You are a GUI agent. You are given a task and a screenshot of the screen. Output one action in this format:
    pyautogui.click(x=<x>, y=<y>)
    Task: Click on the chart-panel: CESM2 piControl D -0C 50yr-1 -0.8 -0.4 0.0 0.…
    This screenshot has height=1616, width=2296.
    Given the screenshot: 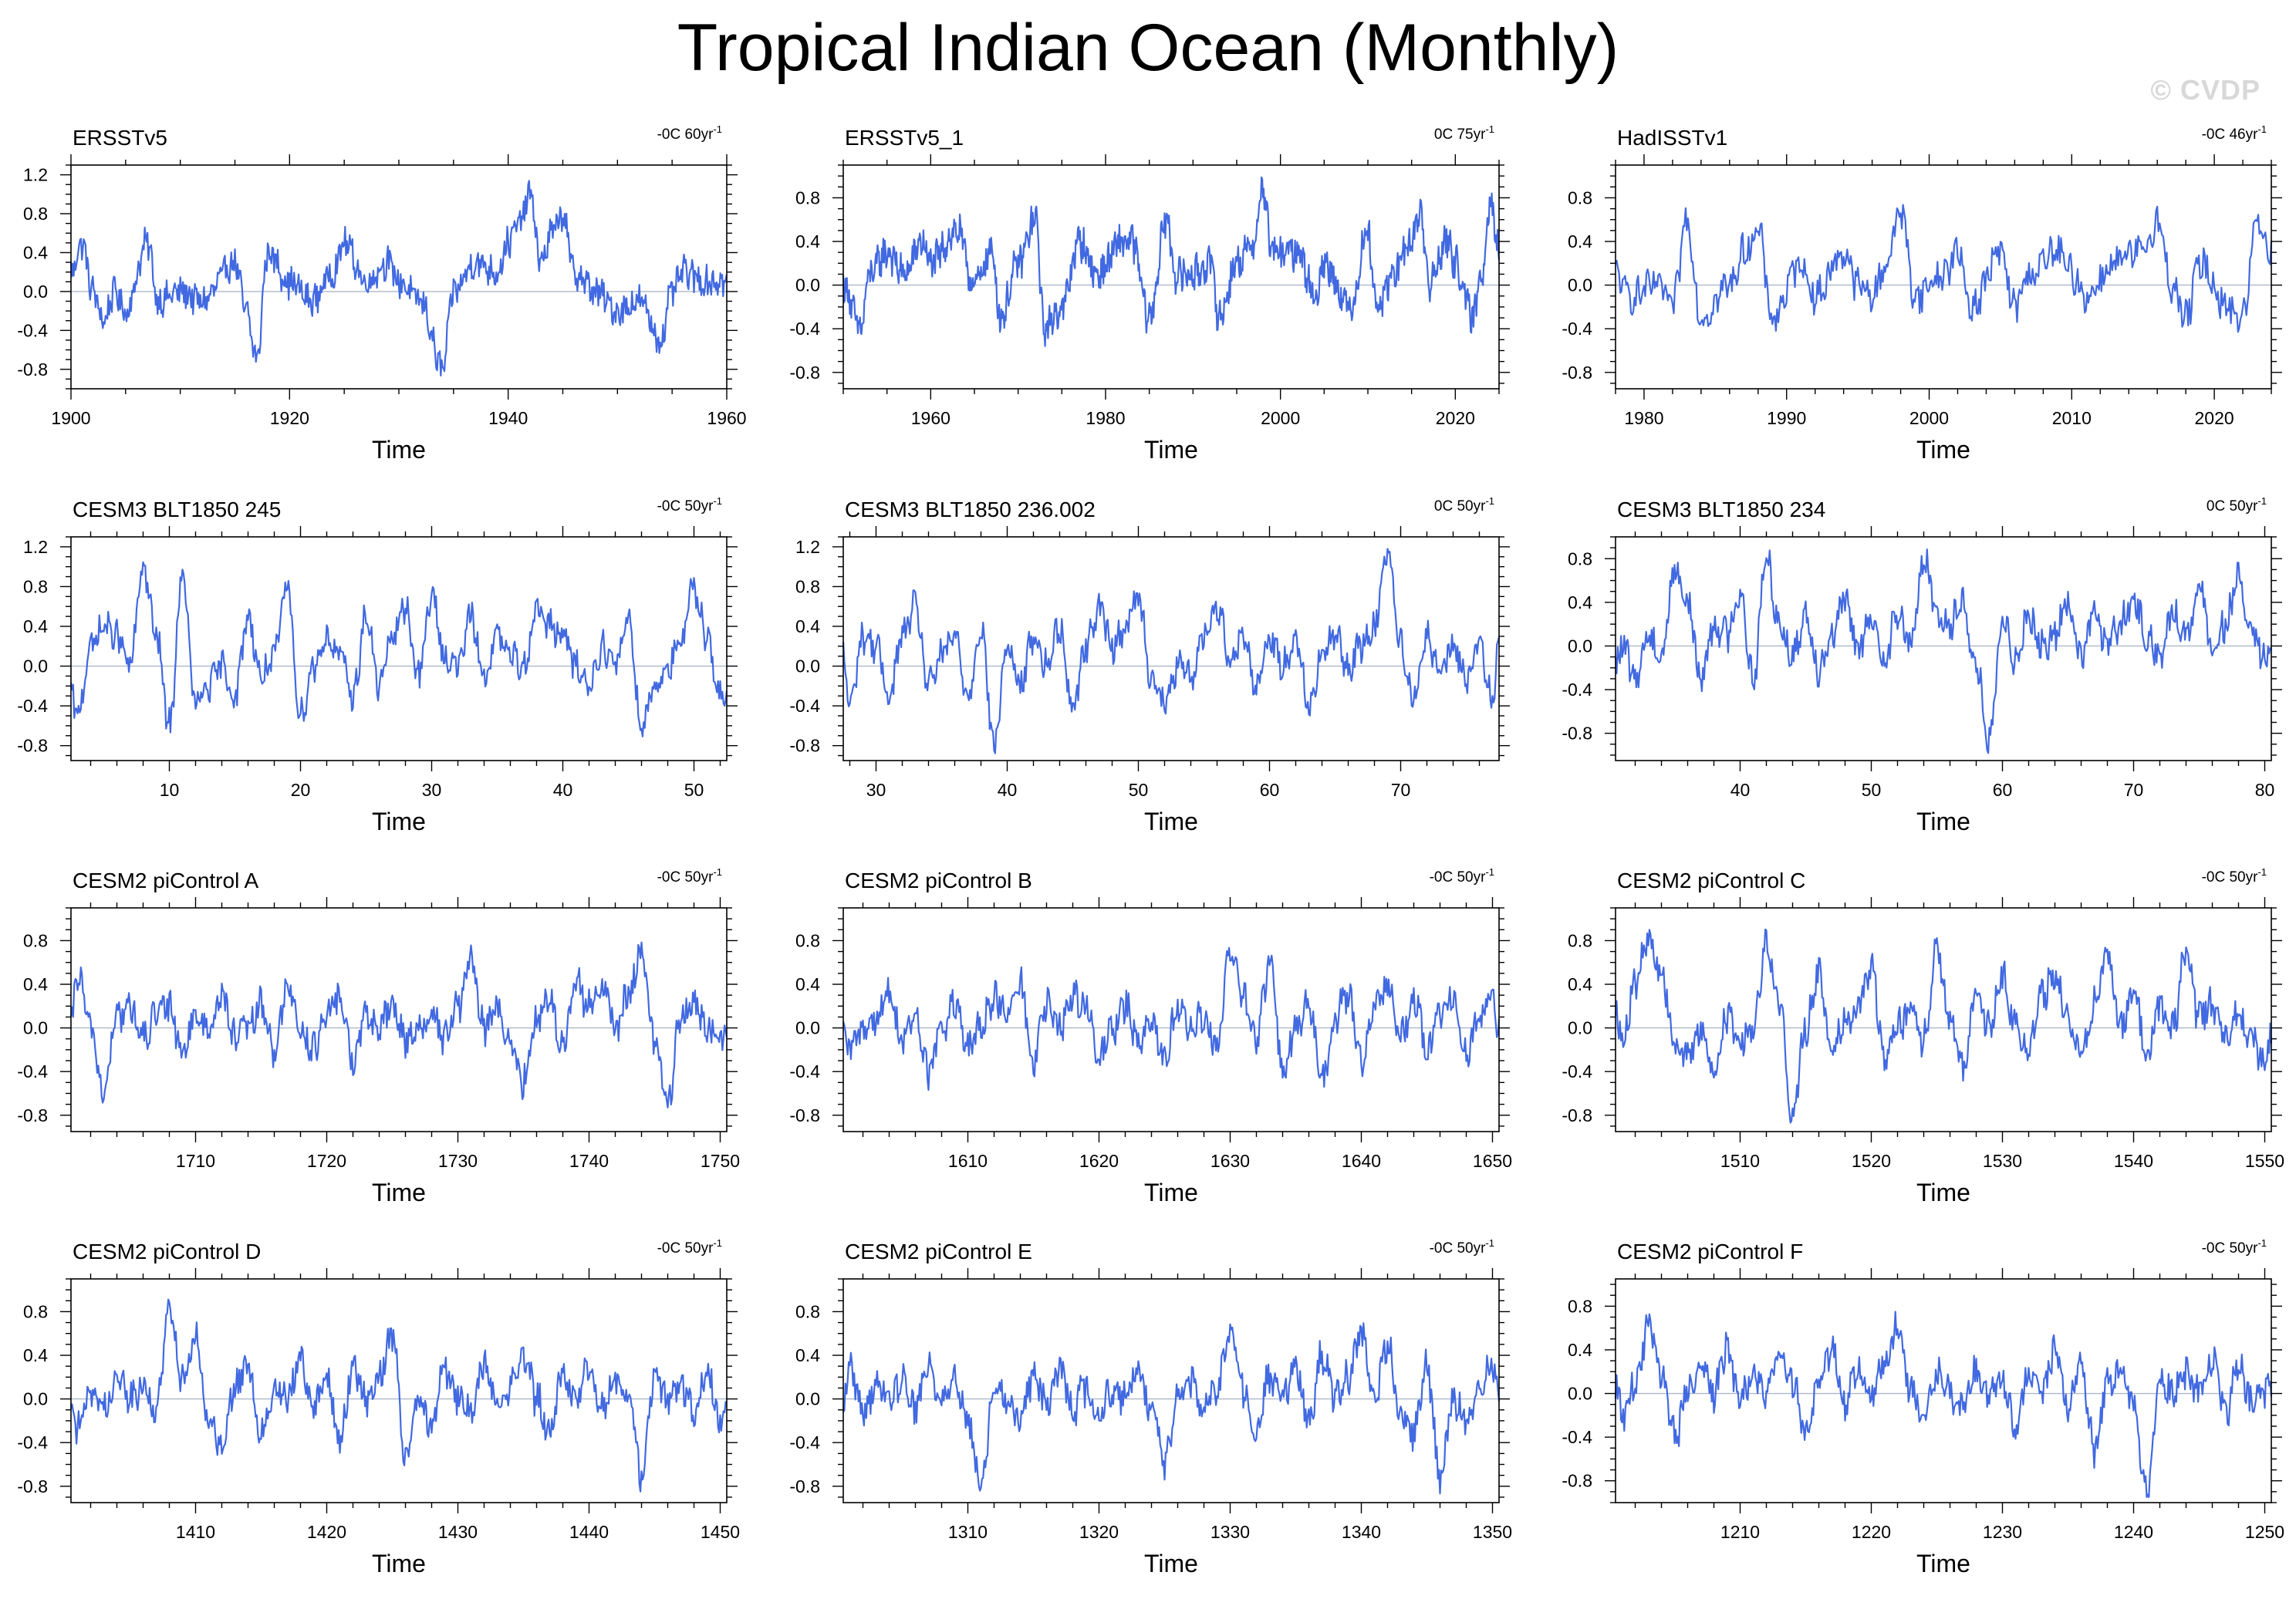 What is the action you would take?
    pyautogui.click(x=378, y=1407)
    